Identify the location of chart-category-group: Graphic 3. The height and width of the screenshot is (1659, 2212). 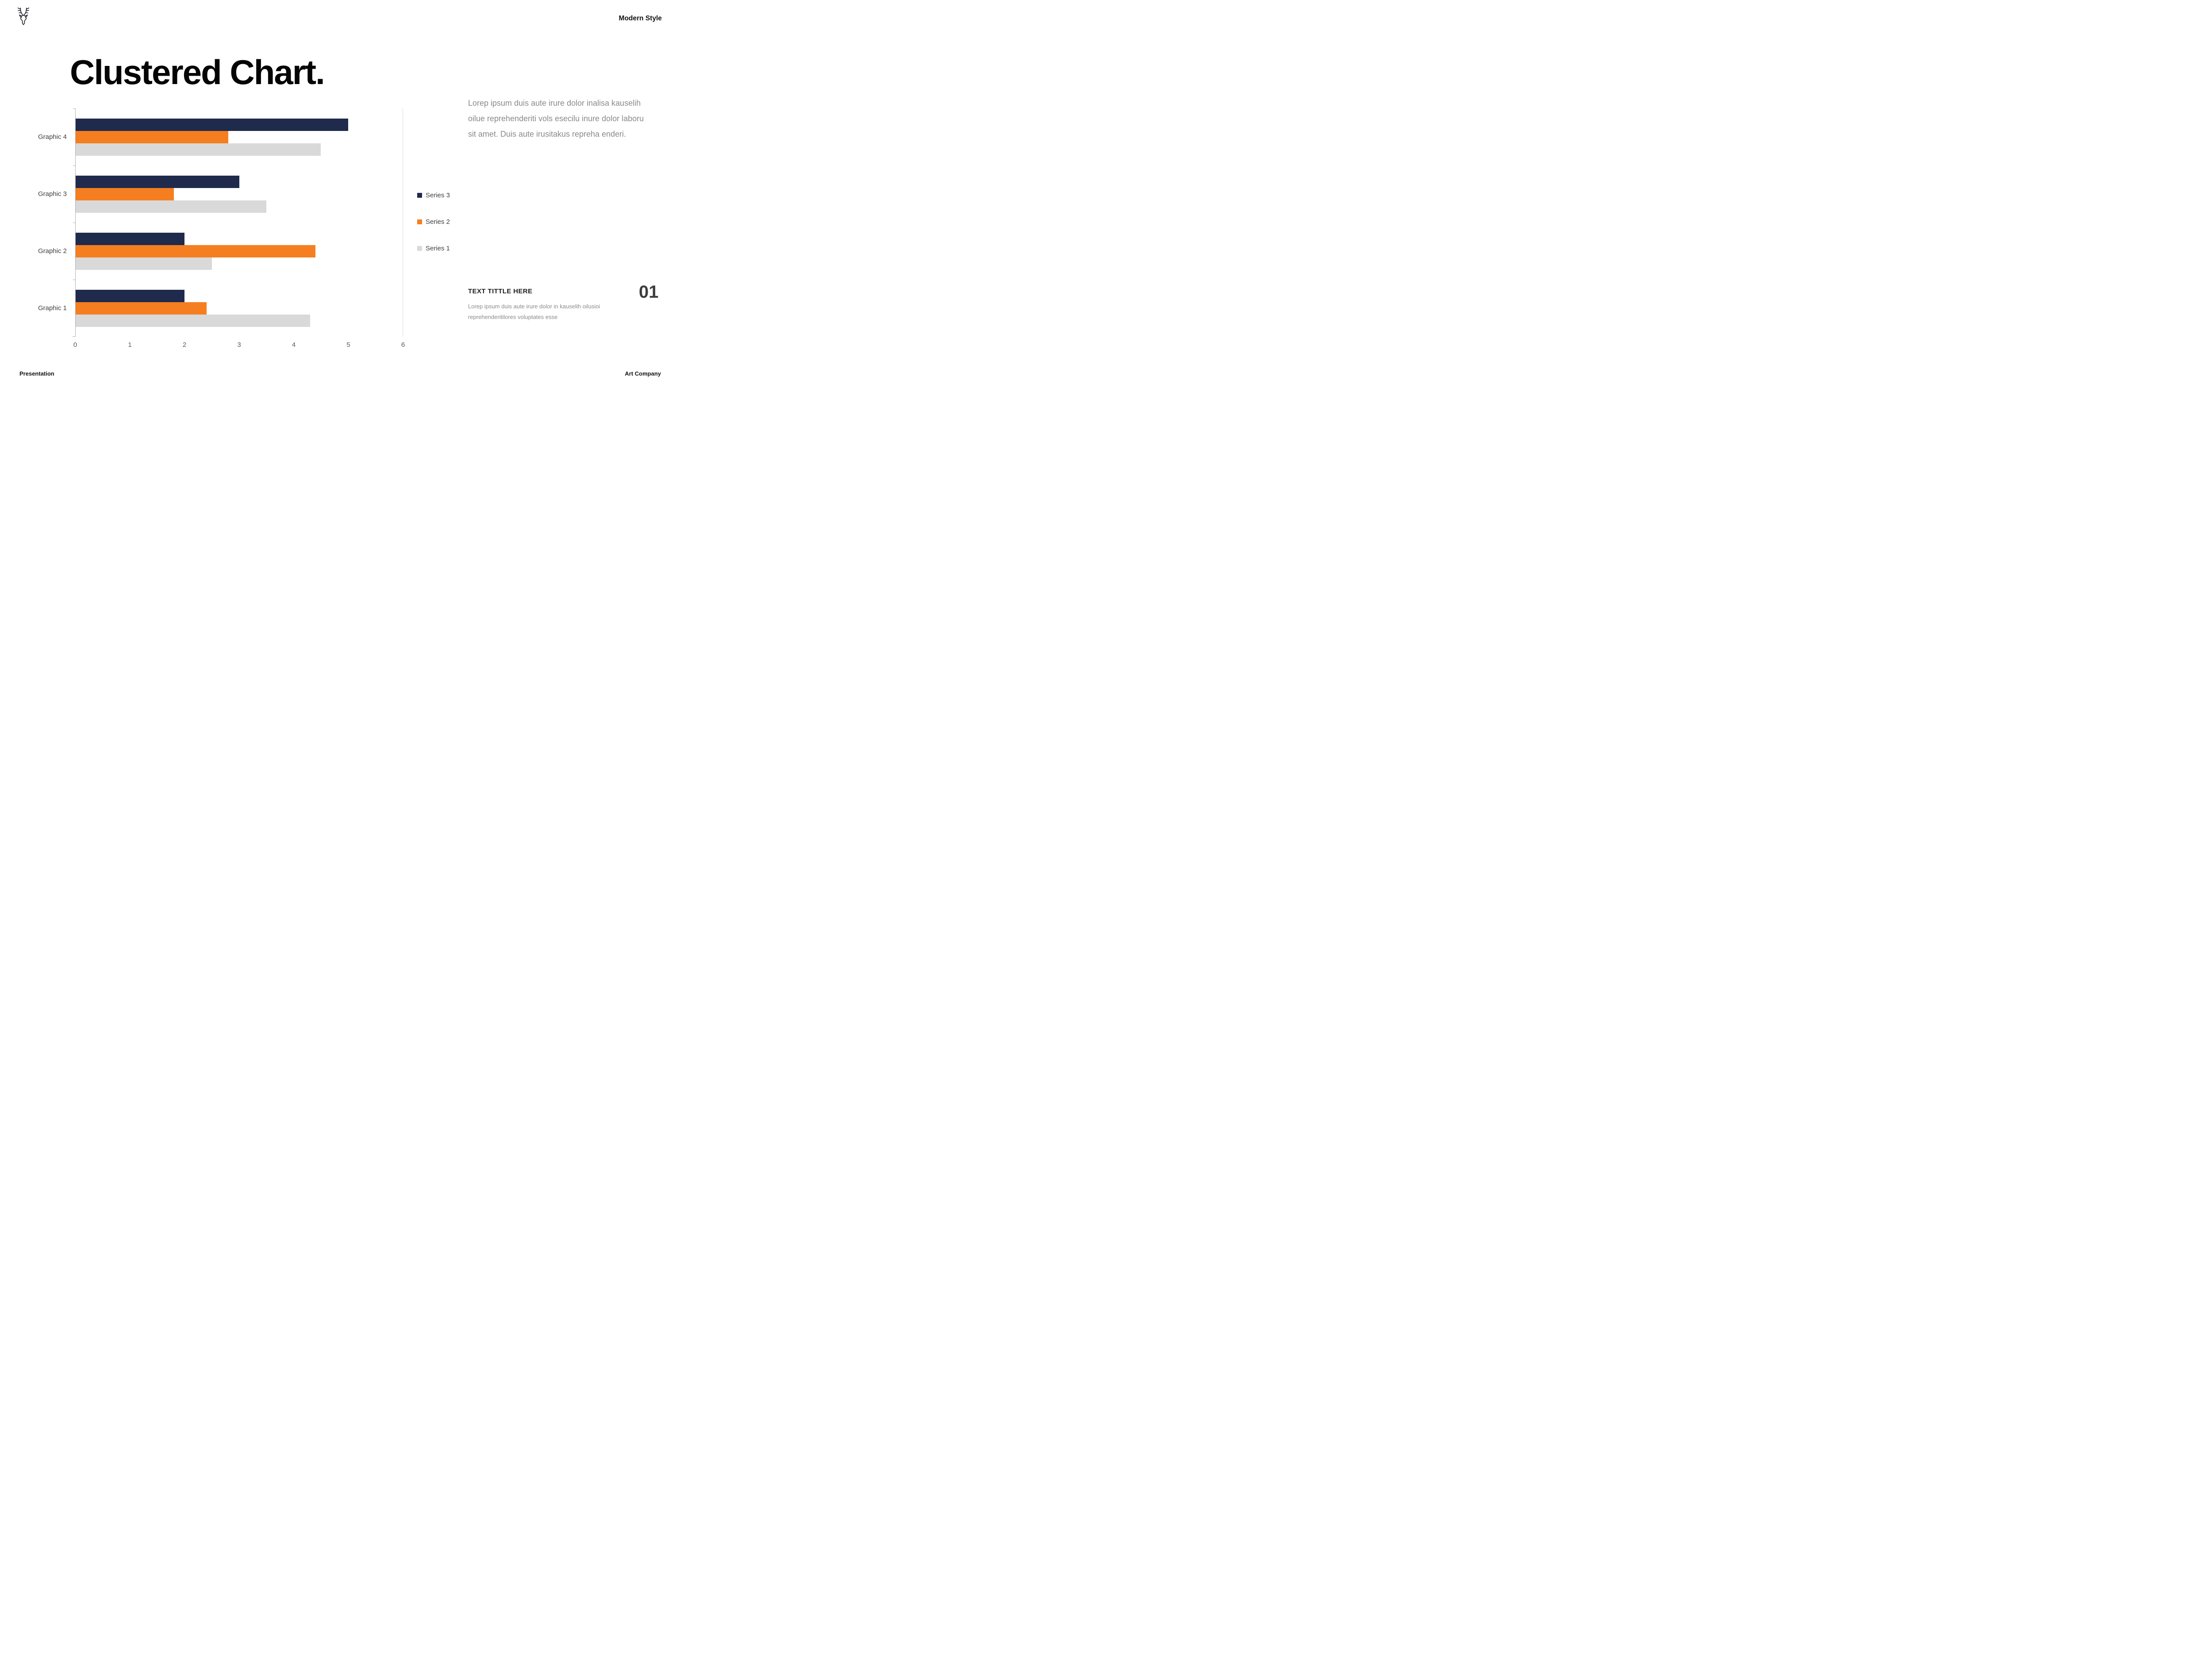
(215, 194).